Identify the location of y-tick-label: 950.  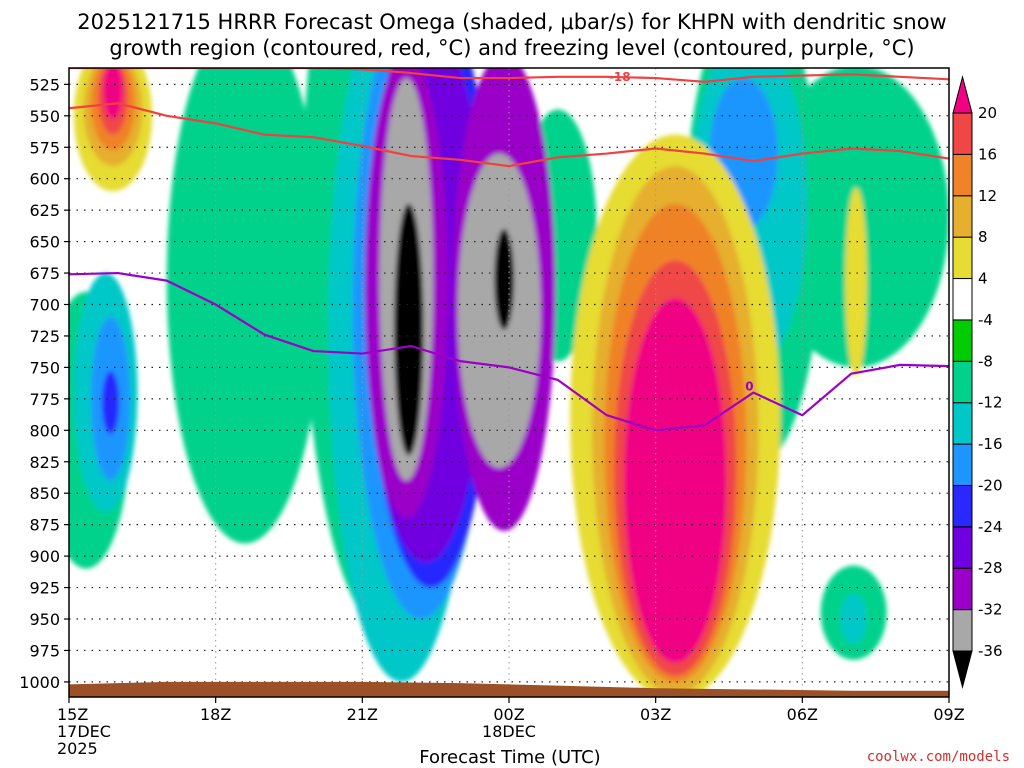
(44, 619).